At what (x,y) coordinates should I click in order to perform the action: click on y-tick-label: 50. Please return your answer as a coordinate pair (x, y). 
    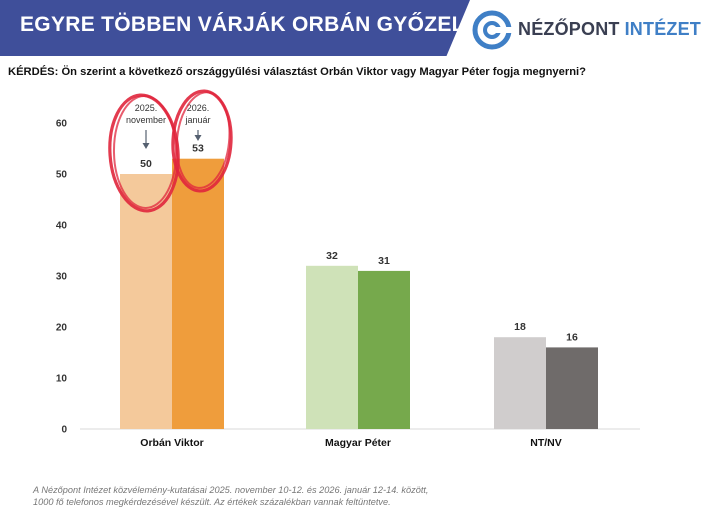
    Looking at the image, I should click on (62, 175).